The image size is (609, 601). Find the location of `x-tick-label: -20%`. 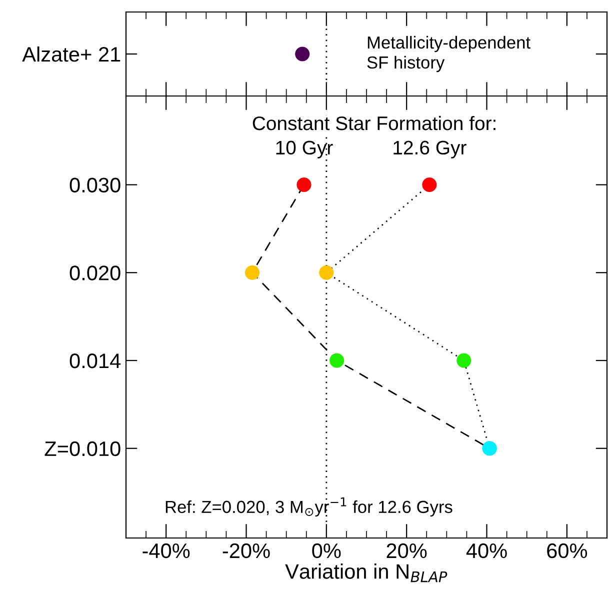

x-tick-label: -20% is located at coordinates (246, 550).